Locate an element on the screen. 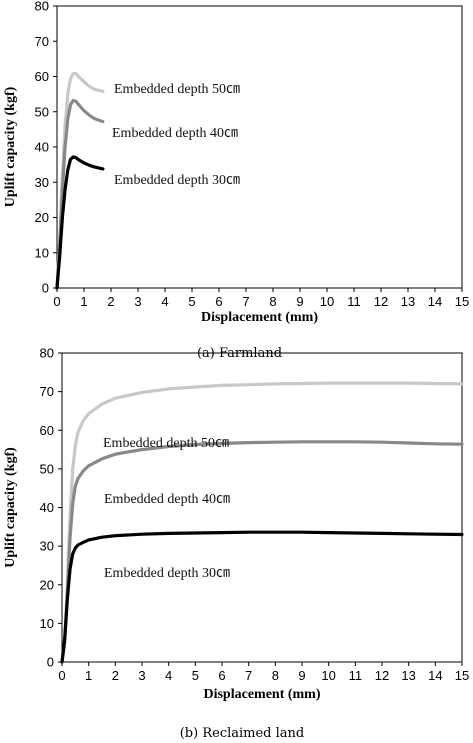 The height and width of the screenshot is (743, 473). series-line-30cm is located at coordinates (80, 222).